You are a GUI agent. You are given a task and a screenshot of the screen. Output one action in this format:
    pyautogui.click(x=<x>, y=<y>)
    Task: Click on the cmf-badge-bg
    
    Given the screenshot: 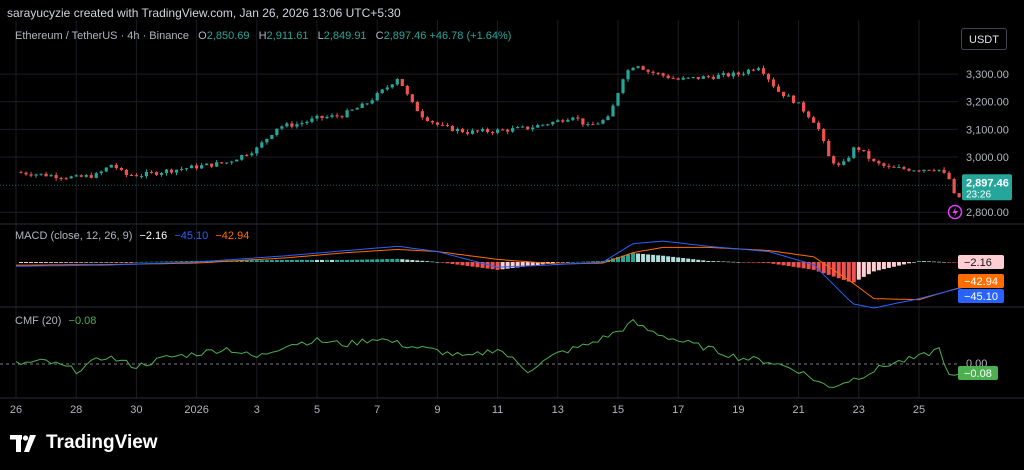 What is the action you would take?
    pyautogui.click(x=978, y=373)
    